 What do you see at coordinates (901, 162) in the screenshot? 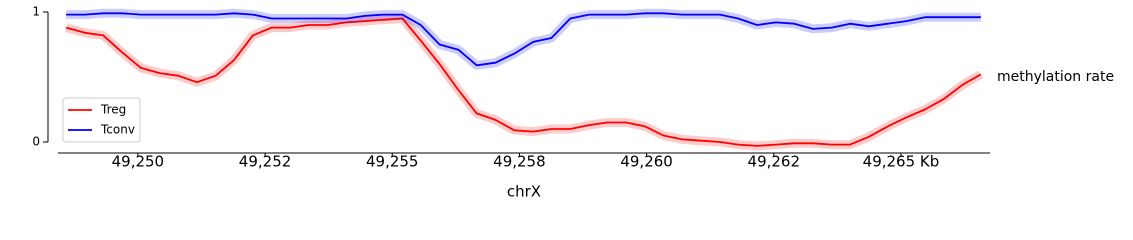
I see `x-tick-label: 49,265 Kb` at bounding box center [901, 162].